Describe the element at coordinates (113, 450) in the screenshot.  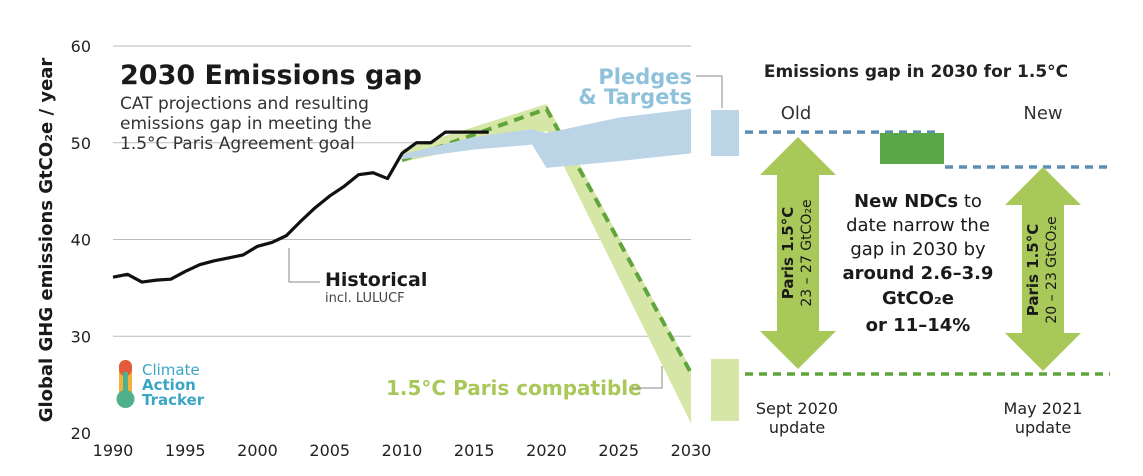
I see `x-tick-1990: 1990` at that location.